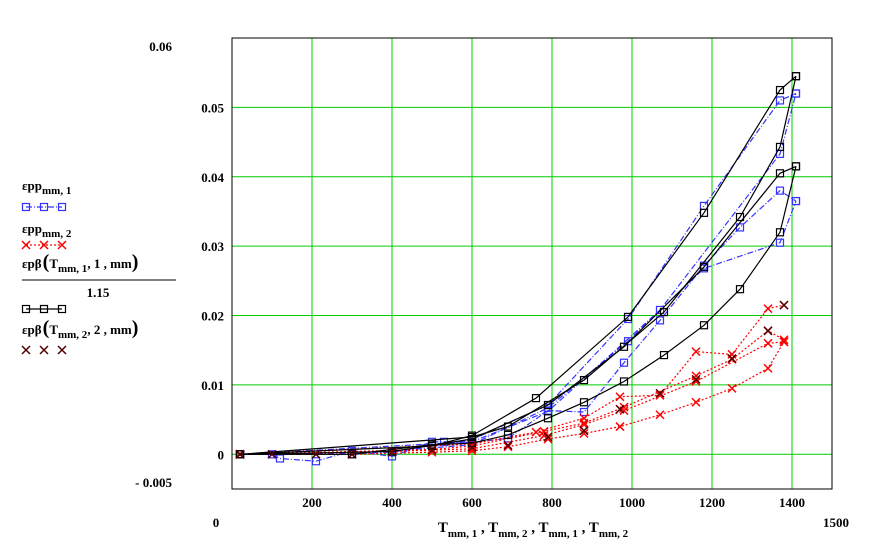 The width and height of the screenshot is (882, 550). What do you see at coordinates (212, 107) in the screenshot?
I see `y-tick-label: 0.05` at bounding box center [212, 107].